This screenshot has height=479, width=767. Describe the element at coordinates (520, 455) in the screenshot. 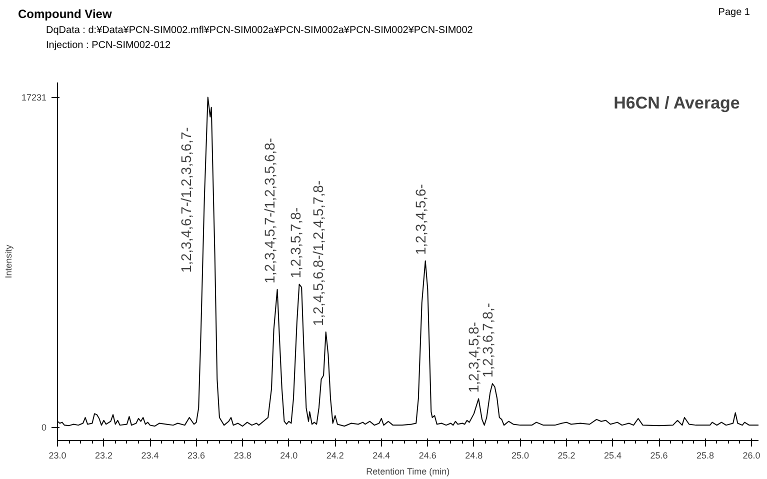

I see `x-tick-label: 25.0` at that location.